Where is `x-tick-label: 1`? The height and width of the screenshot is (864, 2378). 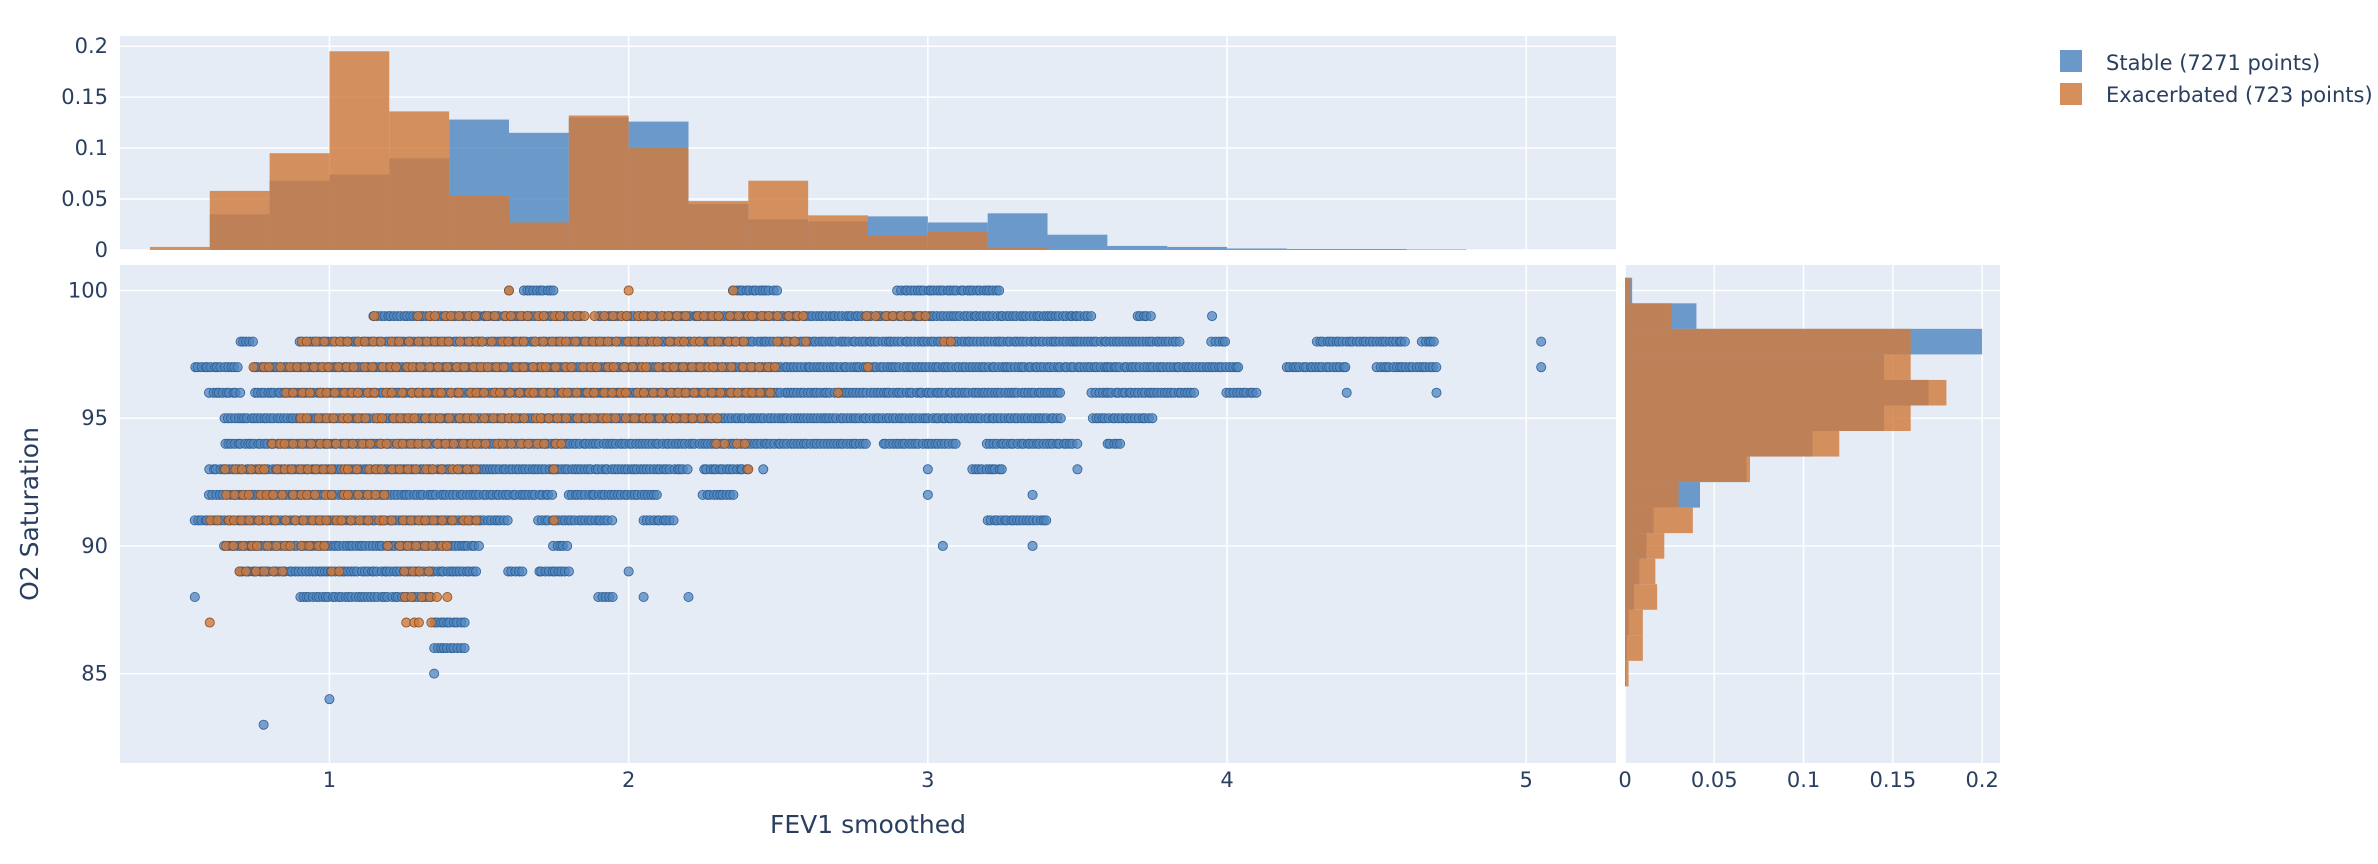
x-tick-label: 1 is located at coordinates (329, 780).